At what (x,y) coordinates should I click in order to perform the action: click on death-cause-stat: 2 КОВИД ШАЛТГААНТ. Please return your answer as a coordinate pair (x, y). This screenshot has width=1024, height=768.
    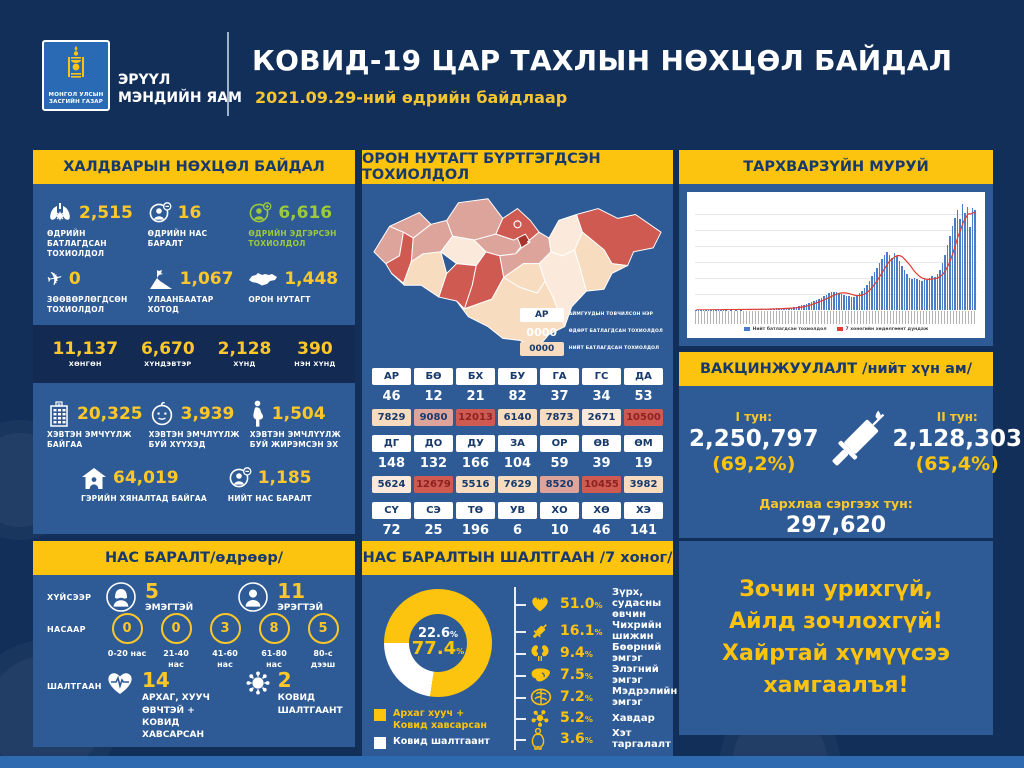
    Looking at the image, I should click on (295, 705).